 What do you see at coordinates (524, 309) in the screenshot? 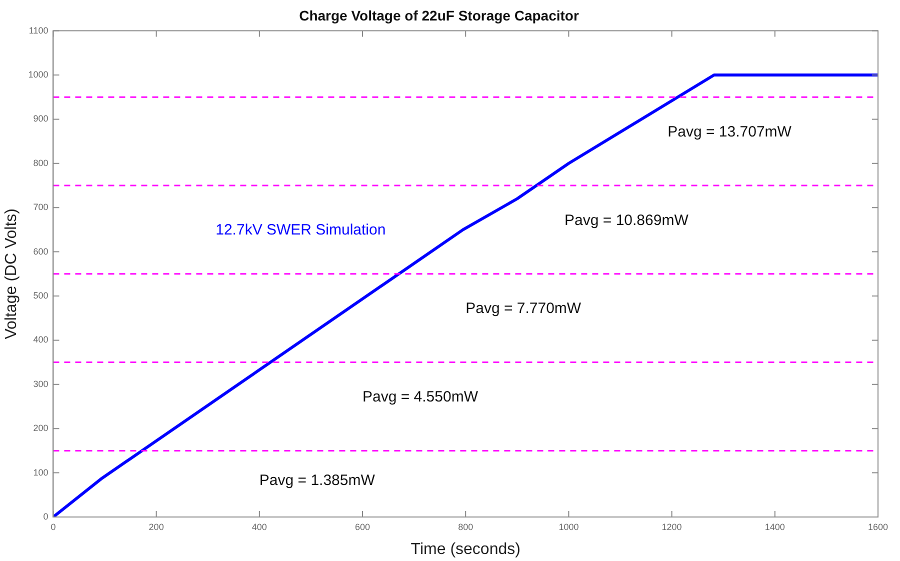
I see `annotation: Pavg = 7.770mW` at bounding box center [524, 309].